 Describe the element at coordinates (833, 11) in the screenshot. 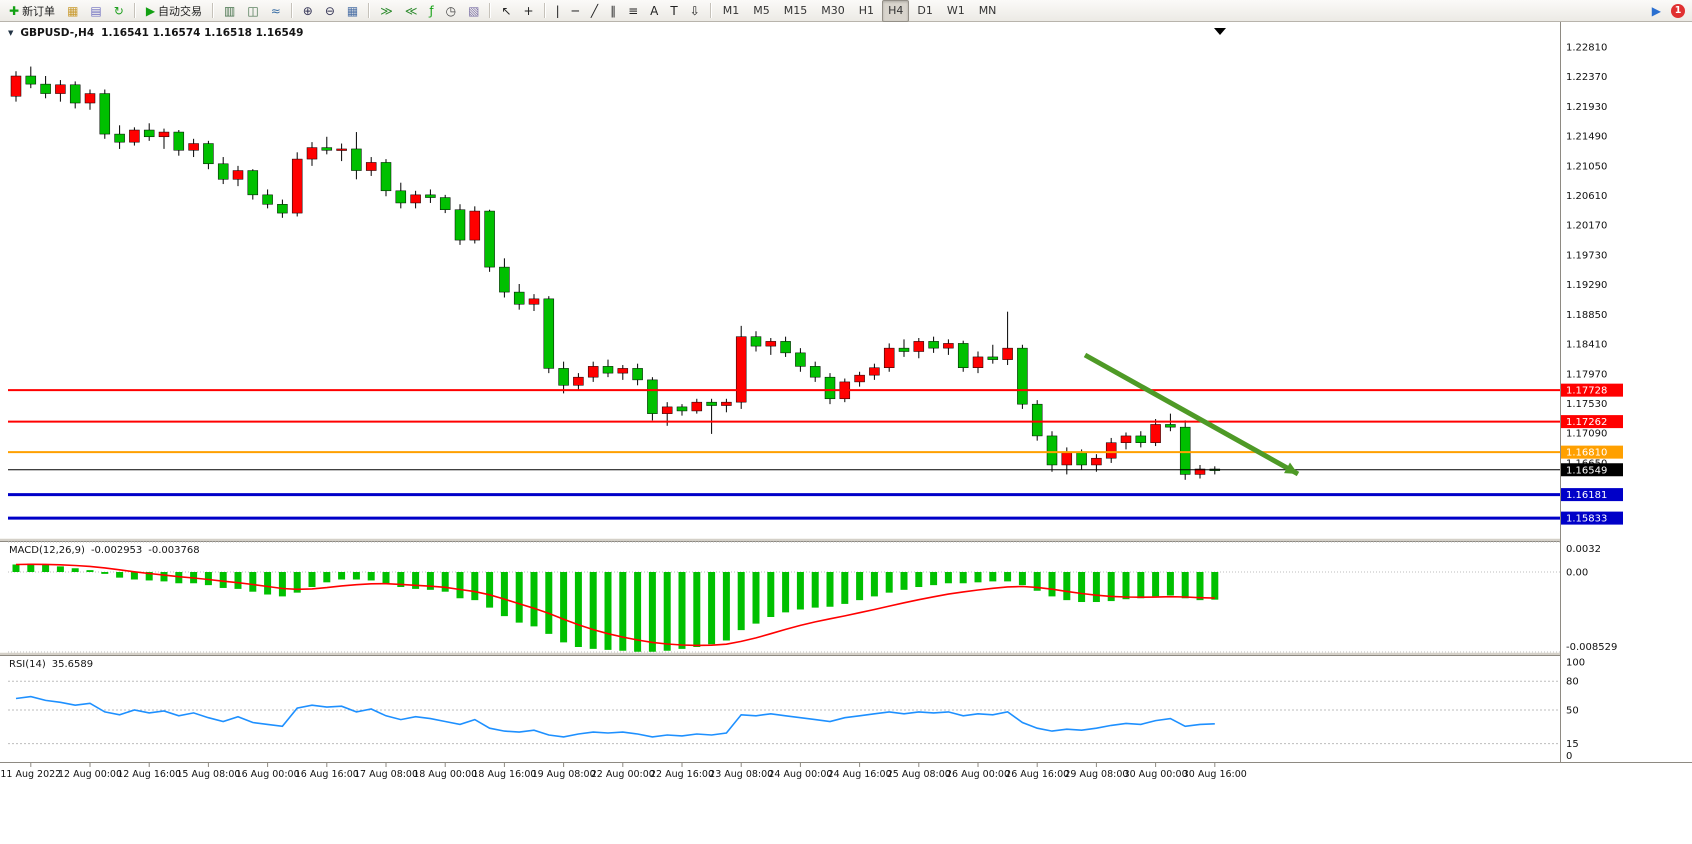

I see `tf-m30: M30` at that location.